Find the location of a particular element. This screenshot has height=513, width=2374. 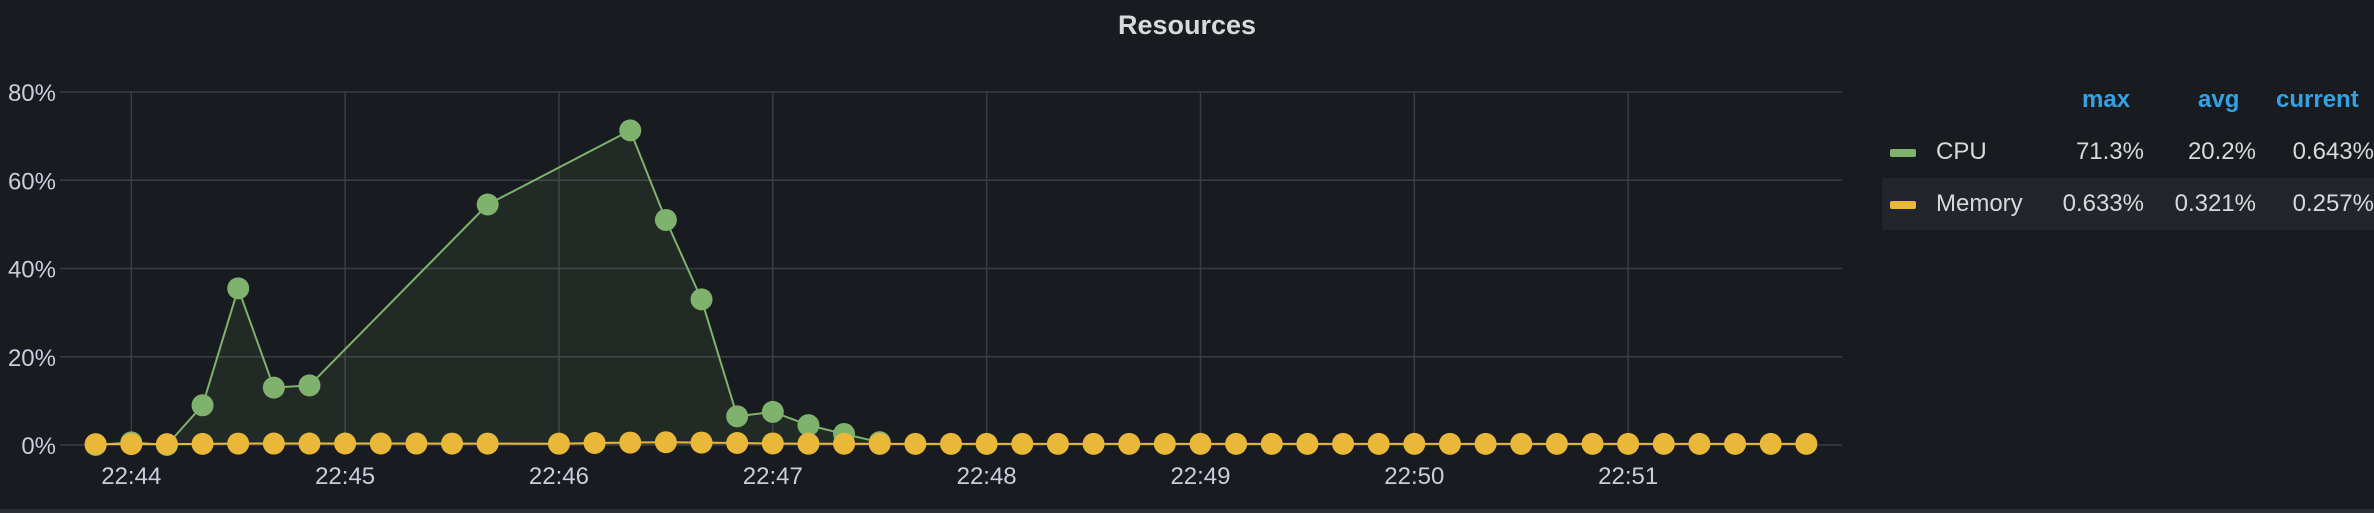

y-tick-label: 20% is located at coordinates (32, 358).